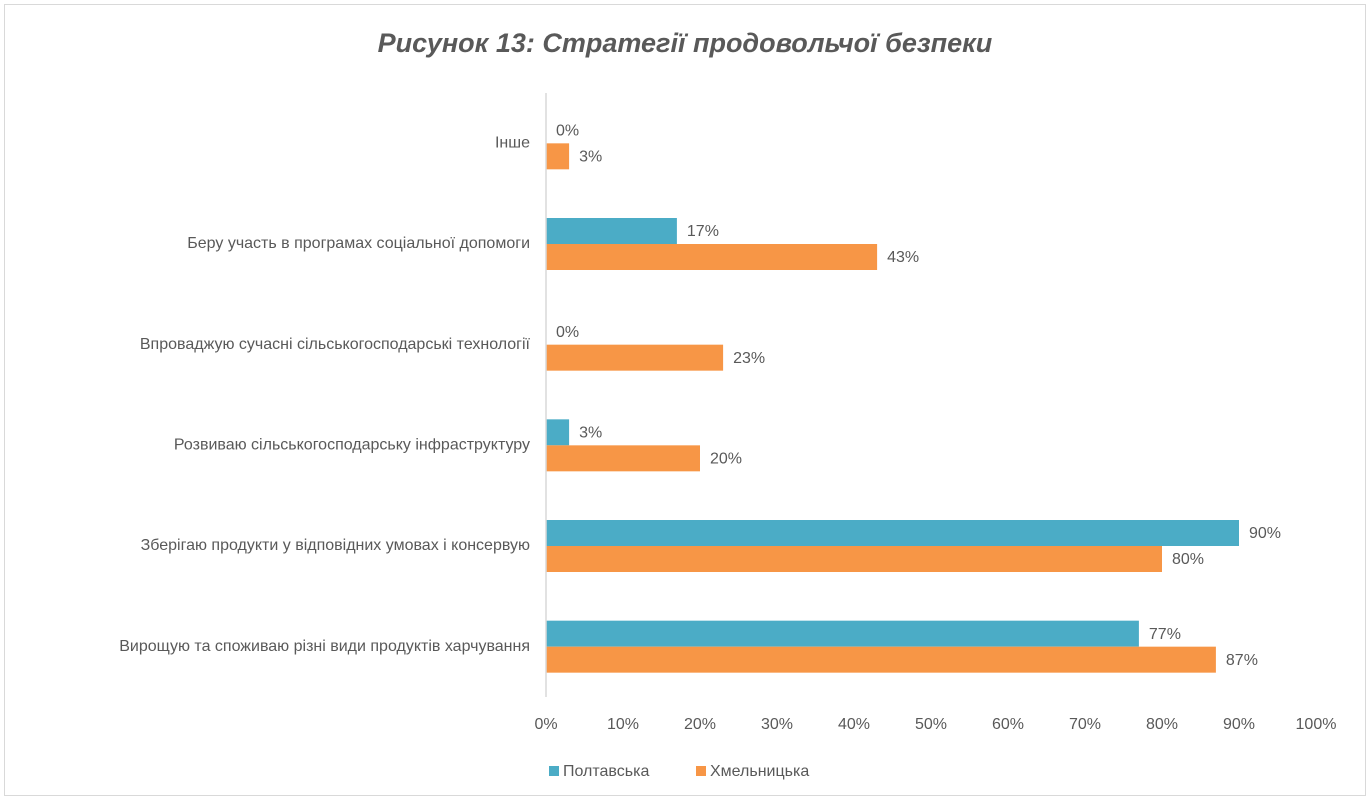 This screenshot has width=1370, height=805. I want to click on x-tick-label: 0%, so click(545, 724).